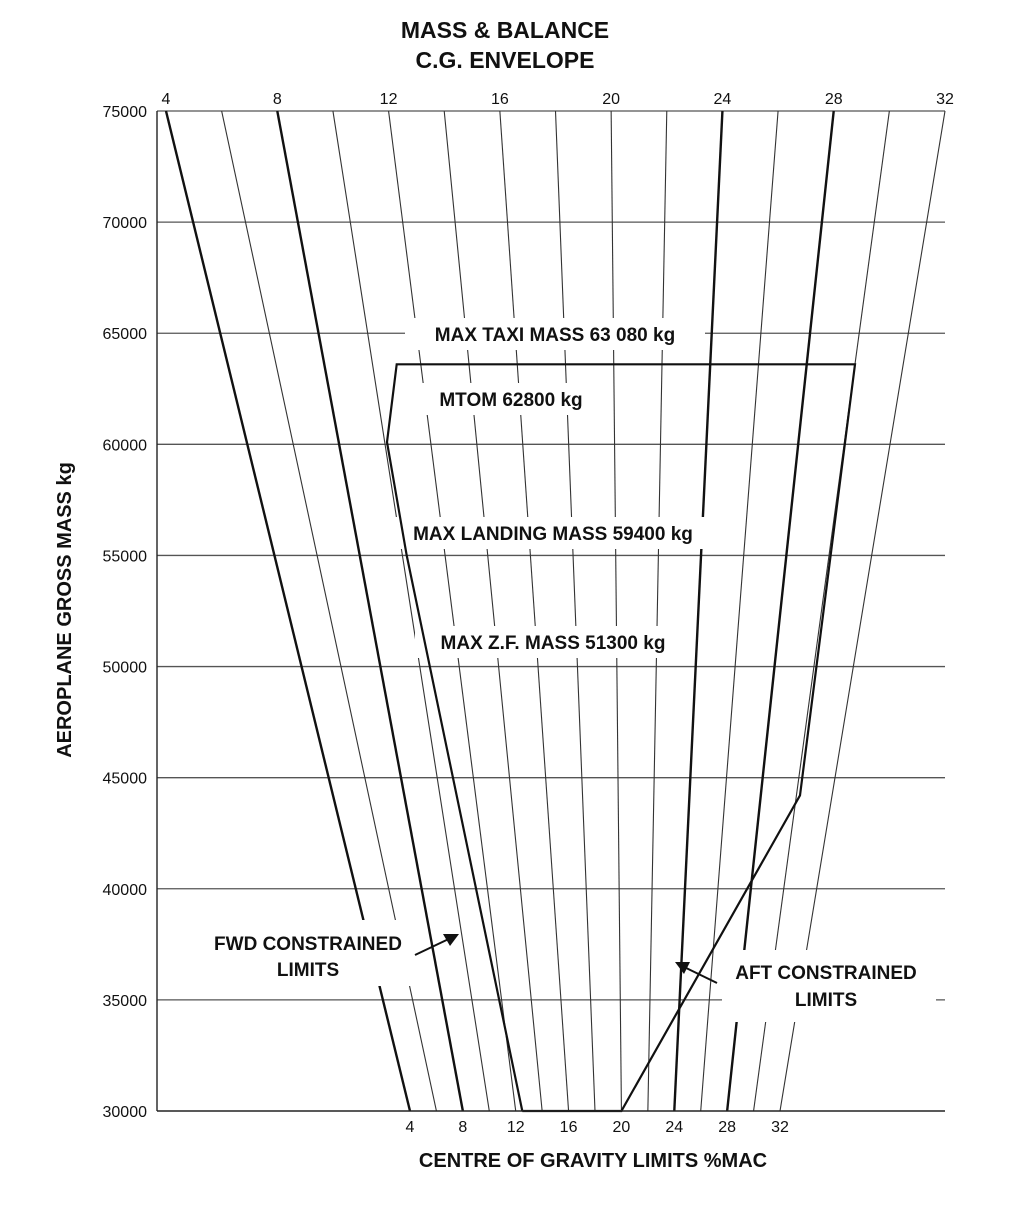 The height and width of the screenshot is (1226, 1010). What do you see at coordinates (125, 334) in the screenshot?
I see `y-tick-65000: 65000` at bounding box center [125, 334].